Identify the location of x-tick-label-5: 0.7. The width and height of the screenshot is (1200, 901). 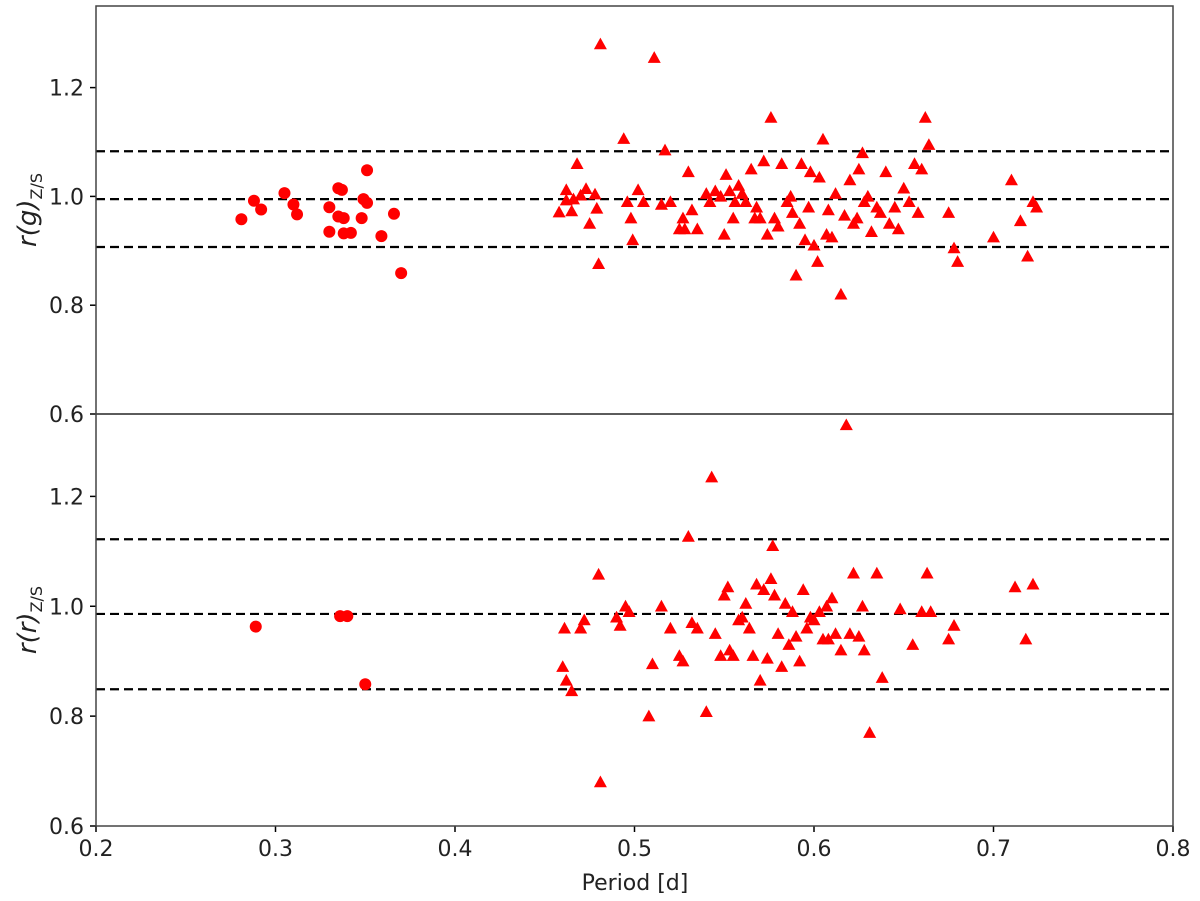
(993, 849).